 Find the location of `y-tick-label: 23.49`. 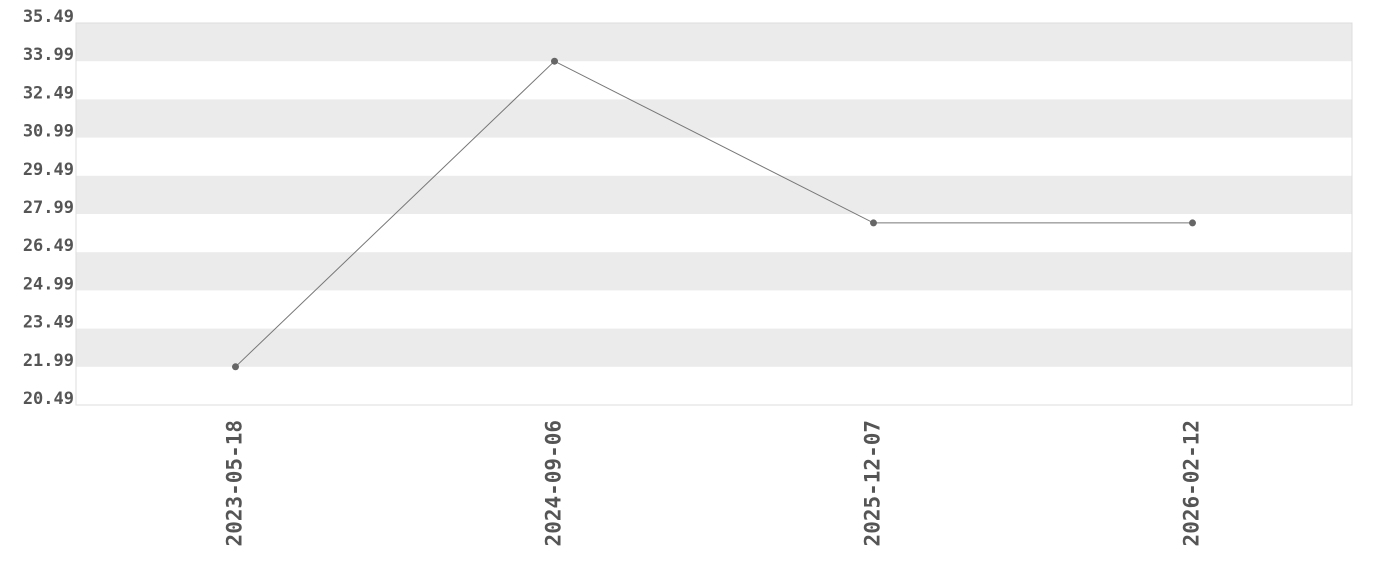

y-tick-label: 23.49 is located at coordinates (48, 323).